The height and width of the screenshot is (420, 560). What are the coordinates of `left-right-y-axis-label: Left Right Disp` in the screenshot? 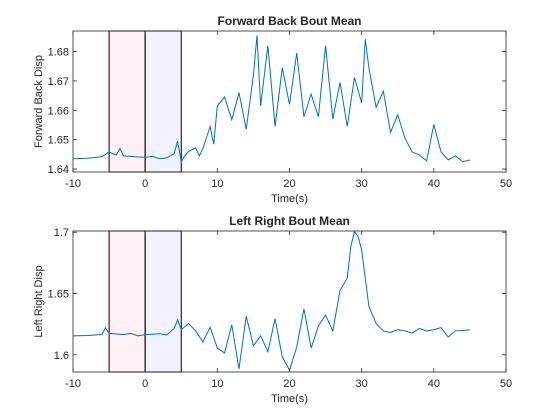 It's located at (39, 301).